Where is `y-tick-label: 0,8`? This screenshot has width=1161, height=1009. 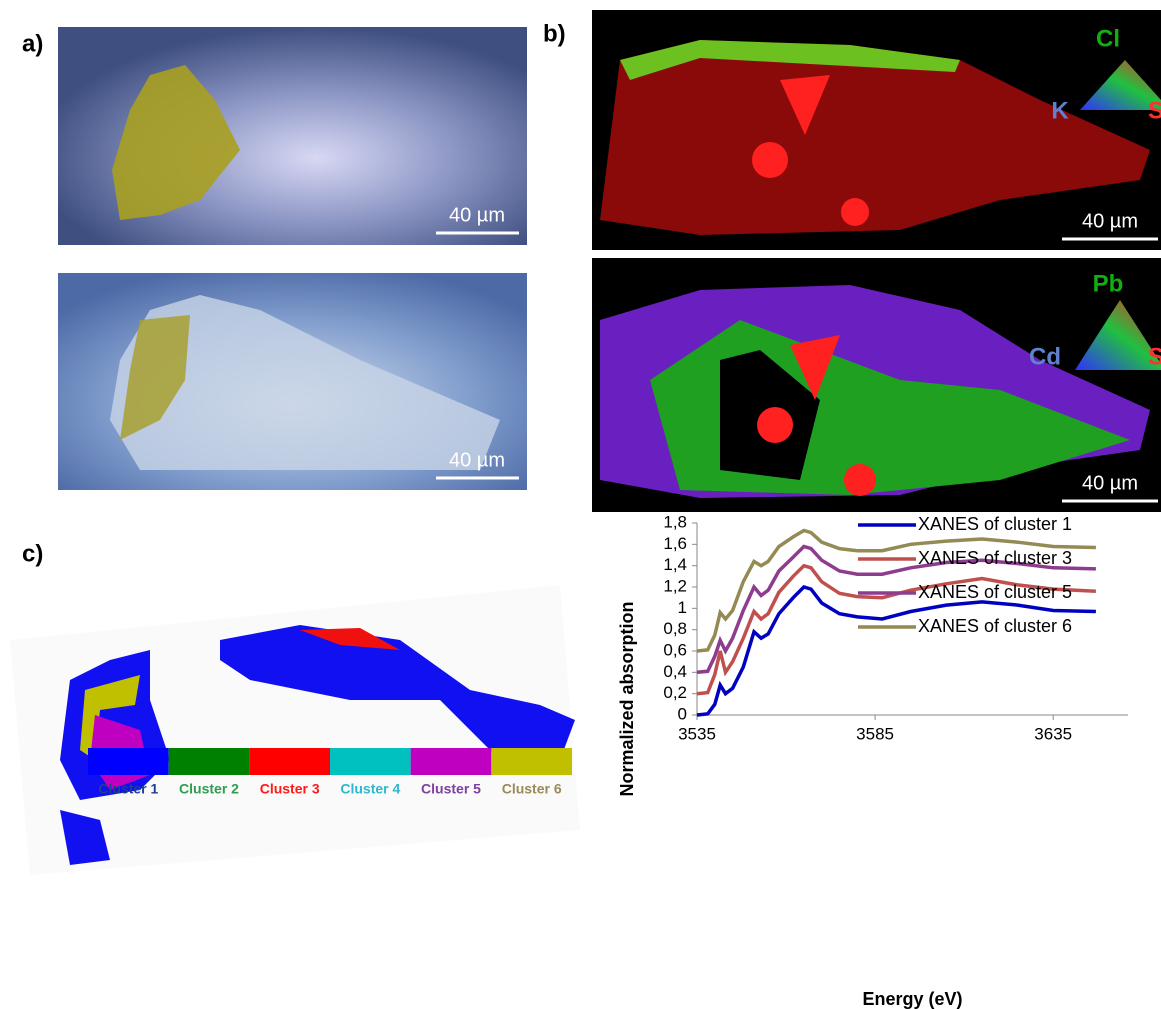 y-tick-label: 0,8 is located at coordinates (675, 628).